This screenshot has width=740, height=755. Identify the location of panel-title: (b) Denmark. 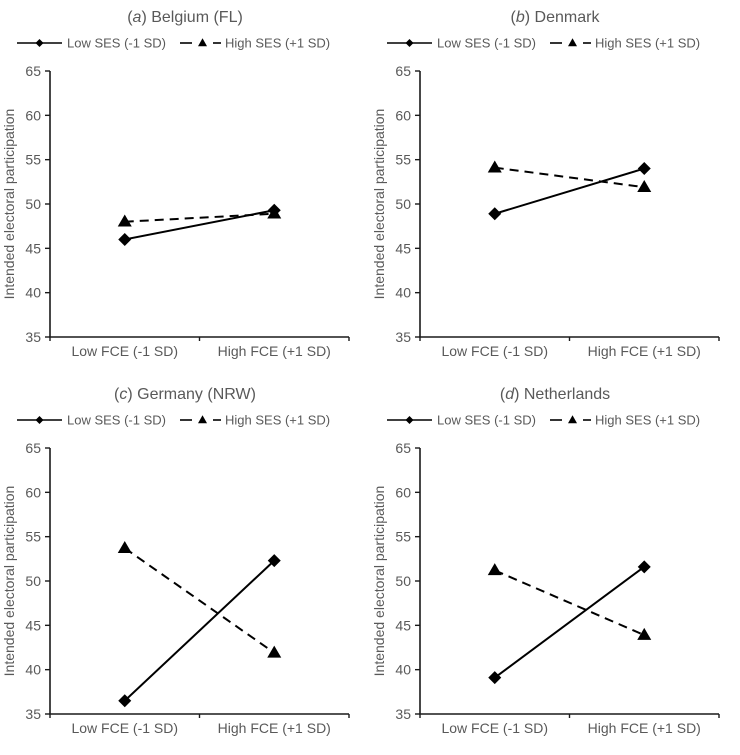
(556, 17).